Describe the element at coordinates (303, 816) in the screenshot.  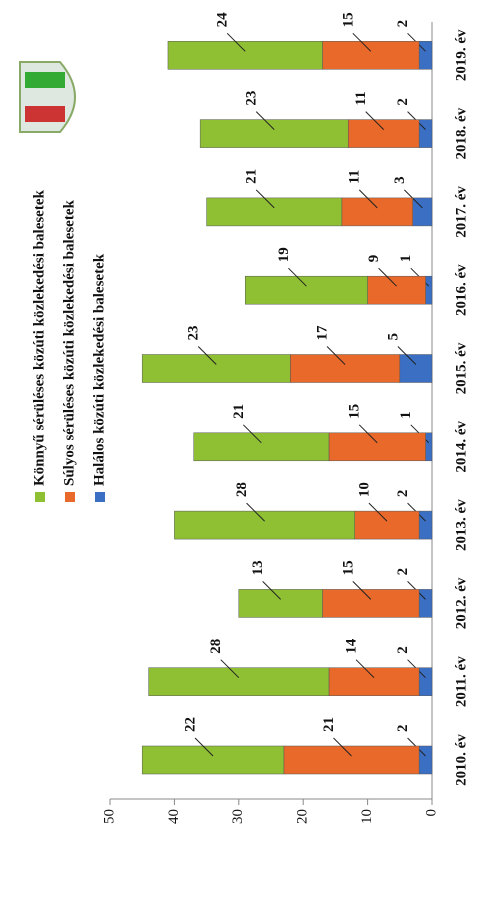
I see `y-tick-label: 20` at that location.